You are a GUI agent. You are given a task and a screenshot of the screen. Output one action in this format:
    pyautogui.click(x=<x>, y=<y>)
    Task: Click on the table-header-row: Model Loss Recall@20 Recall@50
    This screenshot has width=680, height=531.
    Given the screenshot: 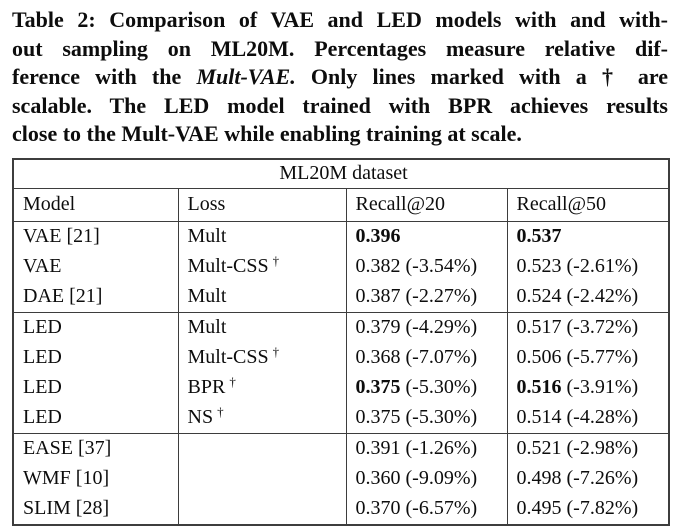 What is the action you would take?
    pyautogui.click(x=341, y=205)
    